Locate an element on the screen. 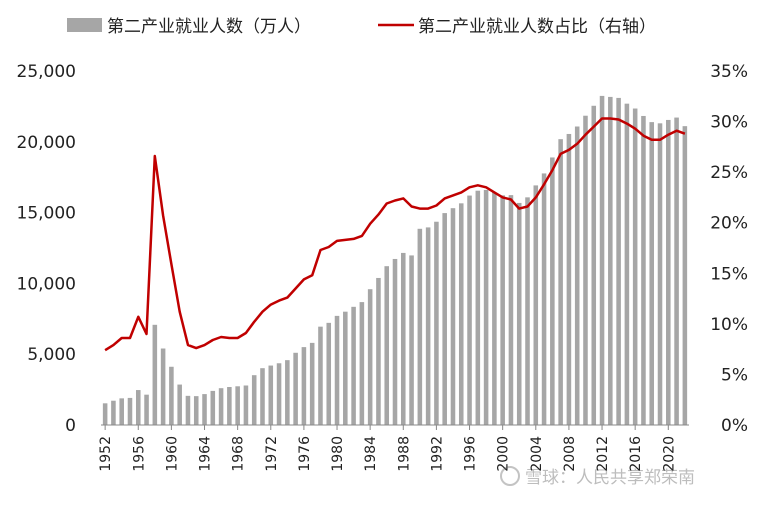 The width and height of the screenshot is (762, 505). x-tick-label: 1960 is located at coordinates (172, 454).